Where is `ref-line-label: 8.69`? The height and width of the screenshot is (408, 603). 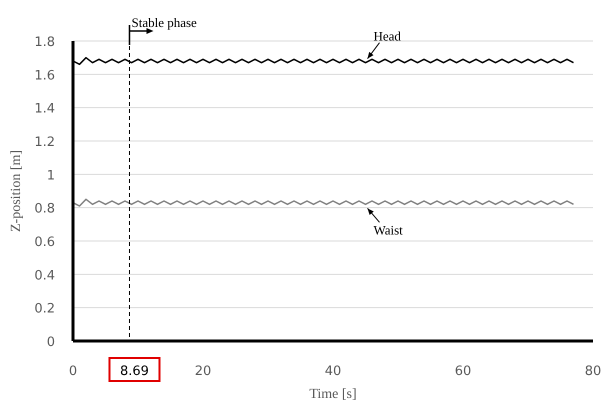 ref-line-label: 8.69 is located at coordinates (134, 371).